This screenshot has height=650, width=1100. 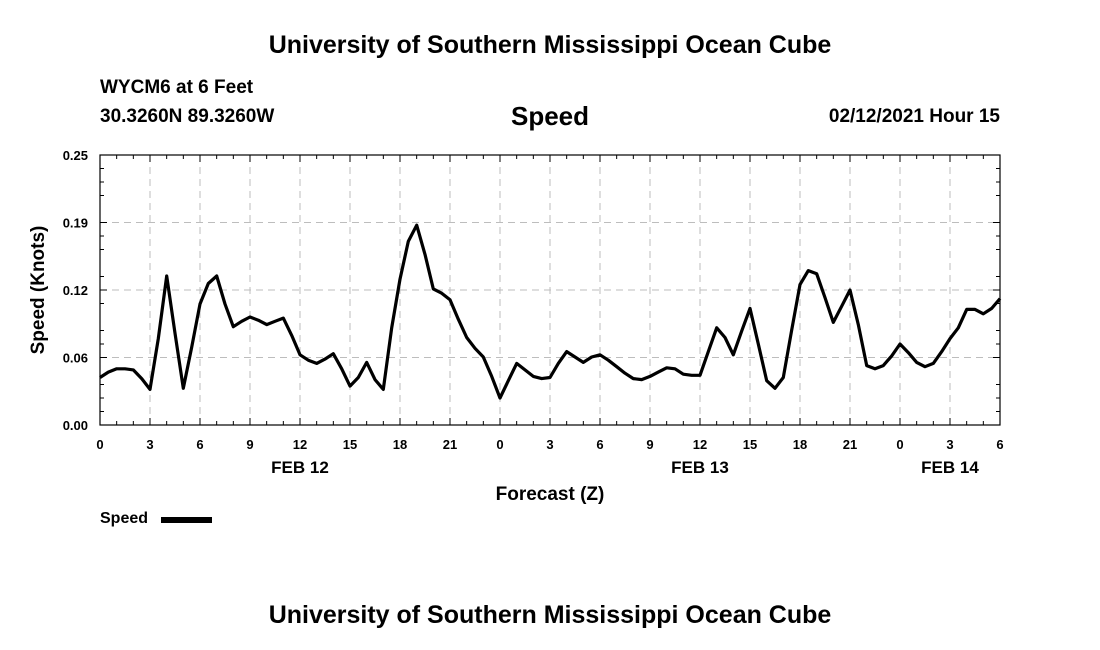 I want to click on legend-swatch, so click(x=186, y=520).